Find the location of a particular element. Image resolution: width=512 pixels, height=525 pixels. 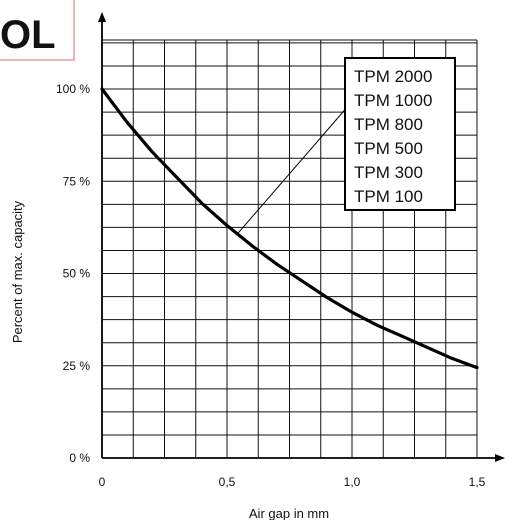

legend-entry: TPM 800 is located at coordinates (388, 124).